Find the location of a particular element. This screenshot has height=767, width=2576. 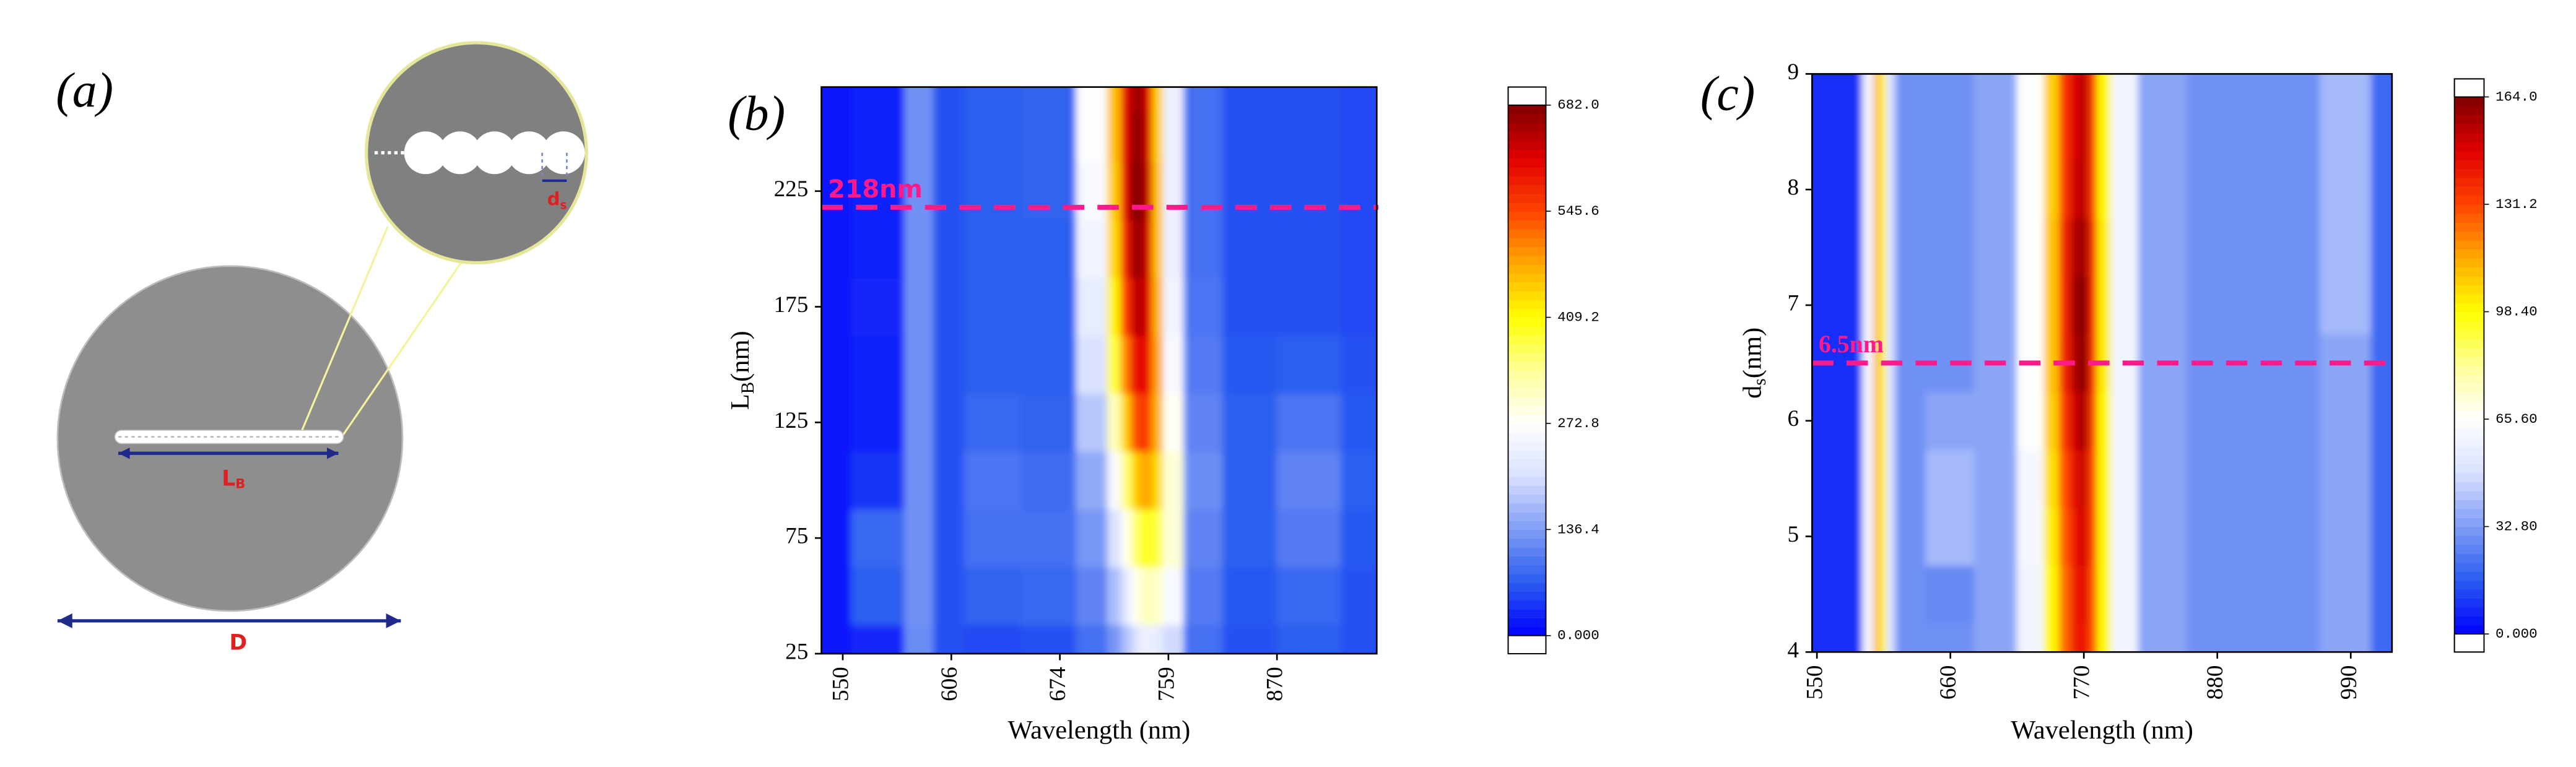

zoom-line is located at coordinates (402, 348).